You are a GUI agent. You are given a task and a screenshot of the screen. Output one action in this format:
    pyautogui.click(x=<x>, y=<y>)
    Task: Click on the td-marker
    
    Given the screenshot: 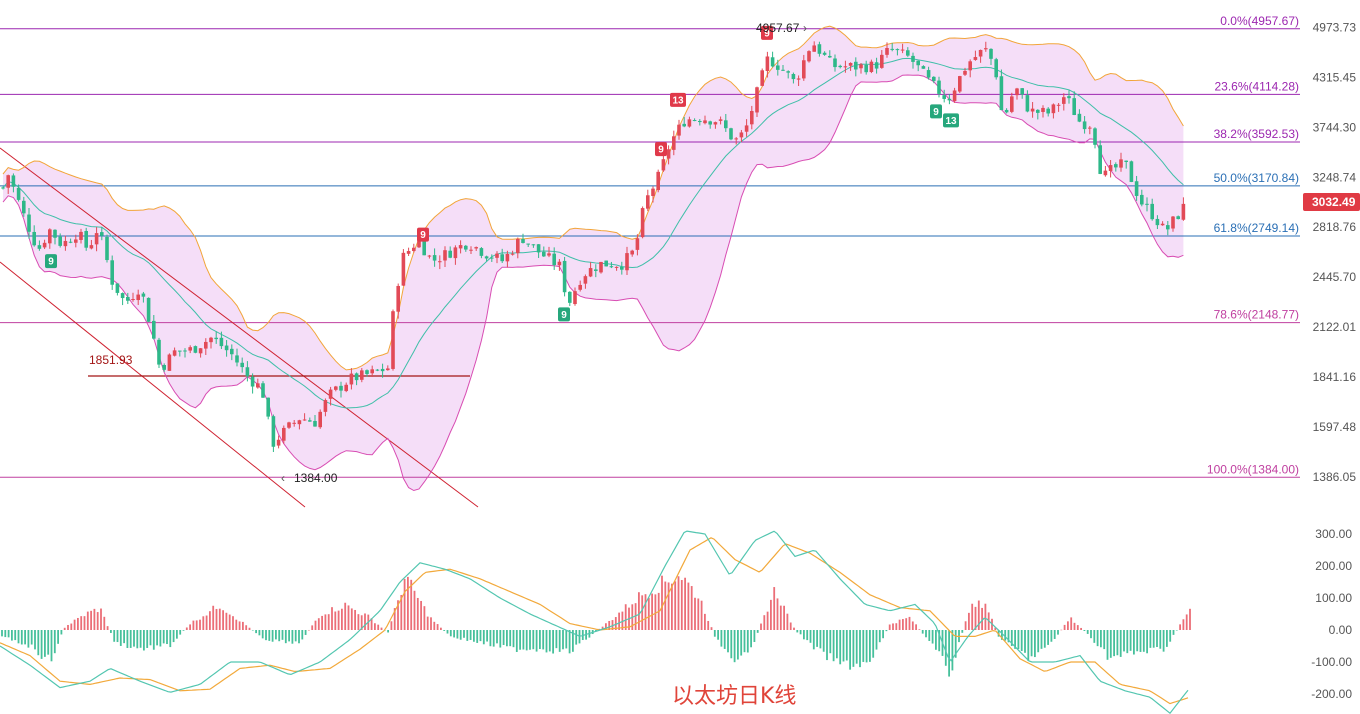 What is the action you would take?
    pyautogui.click(x=564, y=314)
    